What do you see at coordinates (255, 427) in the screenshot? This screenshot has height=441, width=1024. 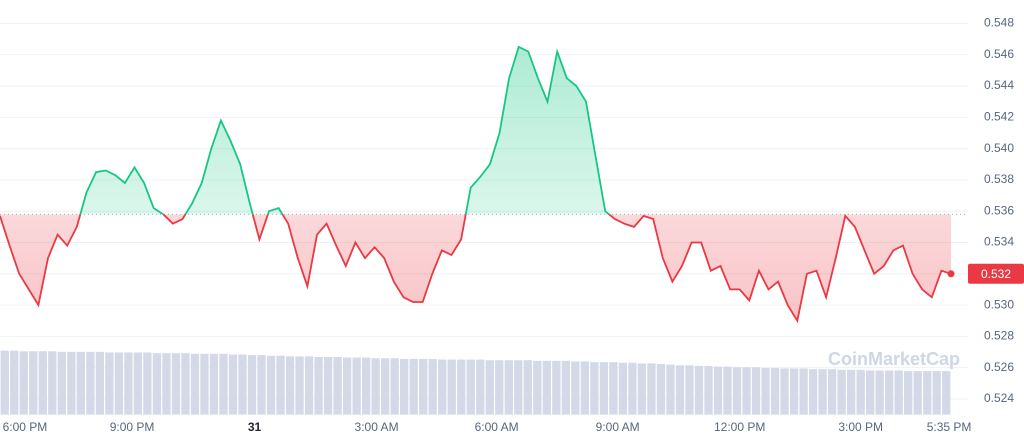 I see `x-tick-label: 31` at bounding box center [255, 427].